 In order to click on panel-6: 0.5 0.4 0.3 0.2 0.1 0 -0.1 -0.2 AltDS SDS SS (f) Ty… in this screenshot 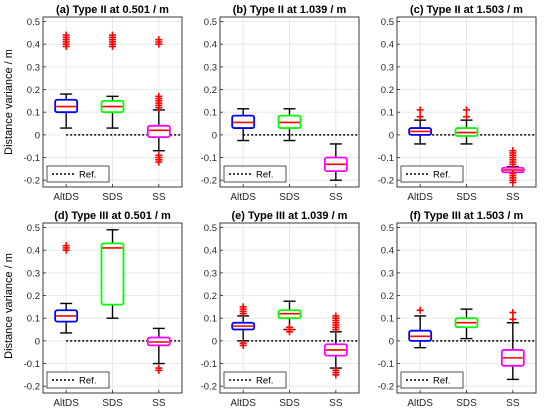, I will do `click(457, 309)`.